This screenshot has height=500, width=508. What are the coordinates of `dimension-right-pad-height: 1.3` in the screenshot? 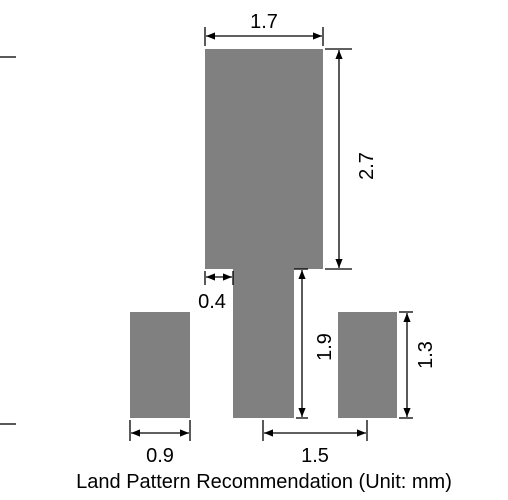 It's located at (418, 365).